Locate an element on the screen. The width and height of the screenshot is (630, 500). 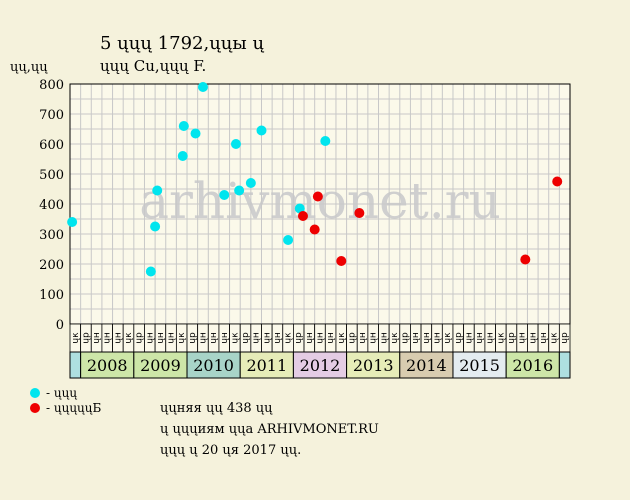
year-label: 2014 is located at coordinates (426, 365).